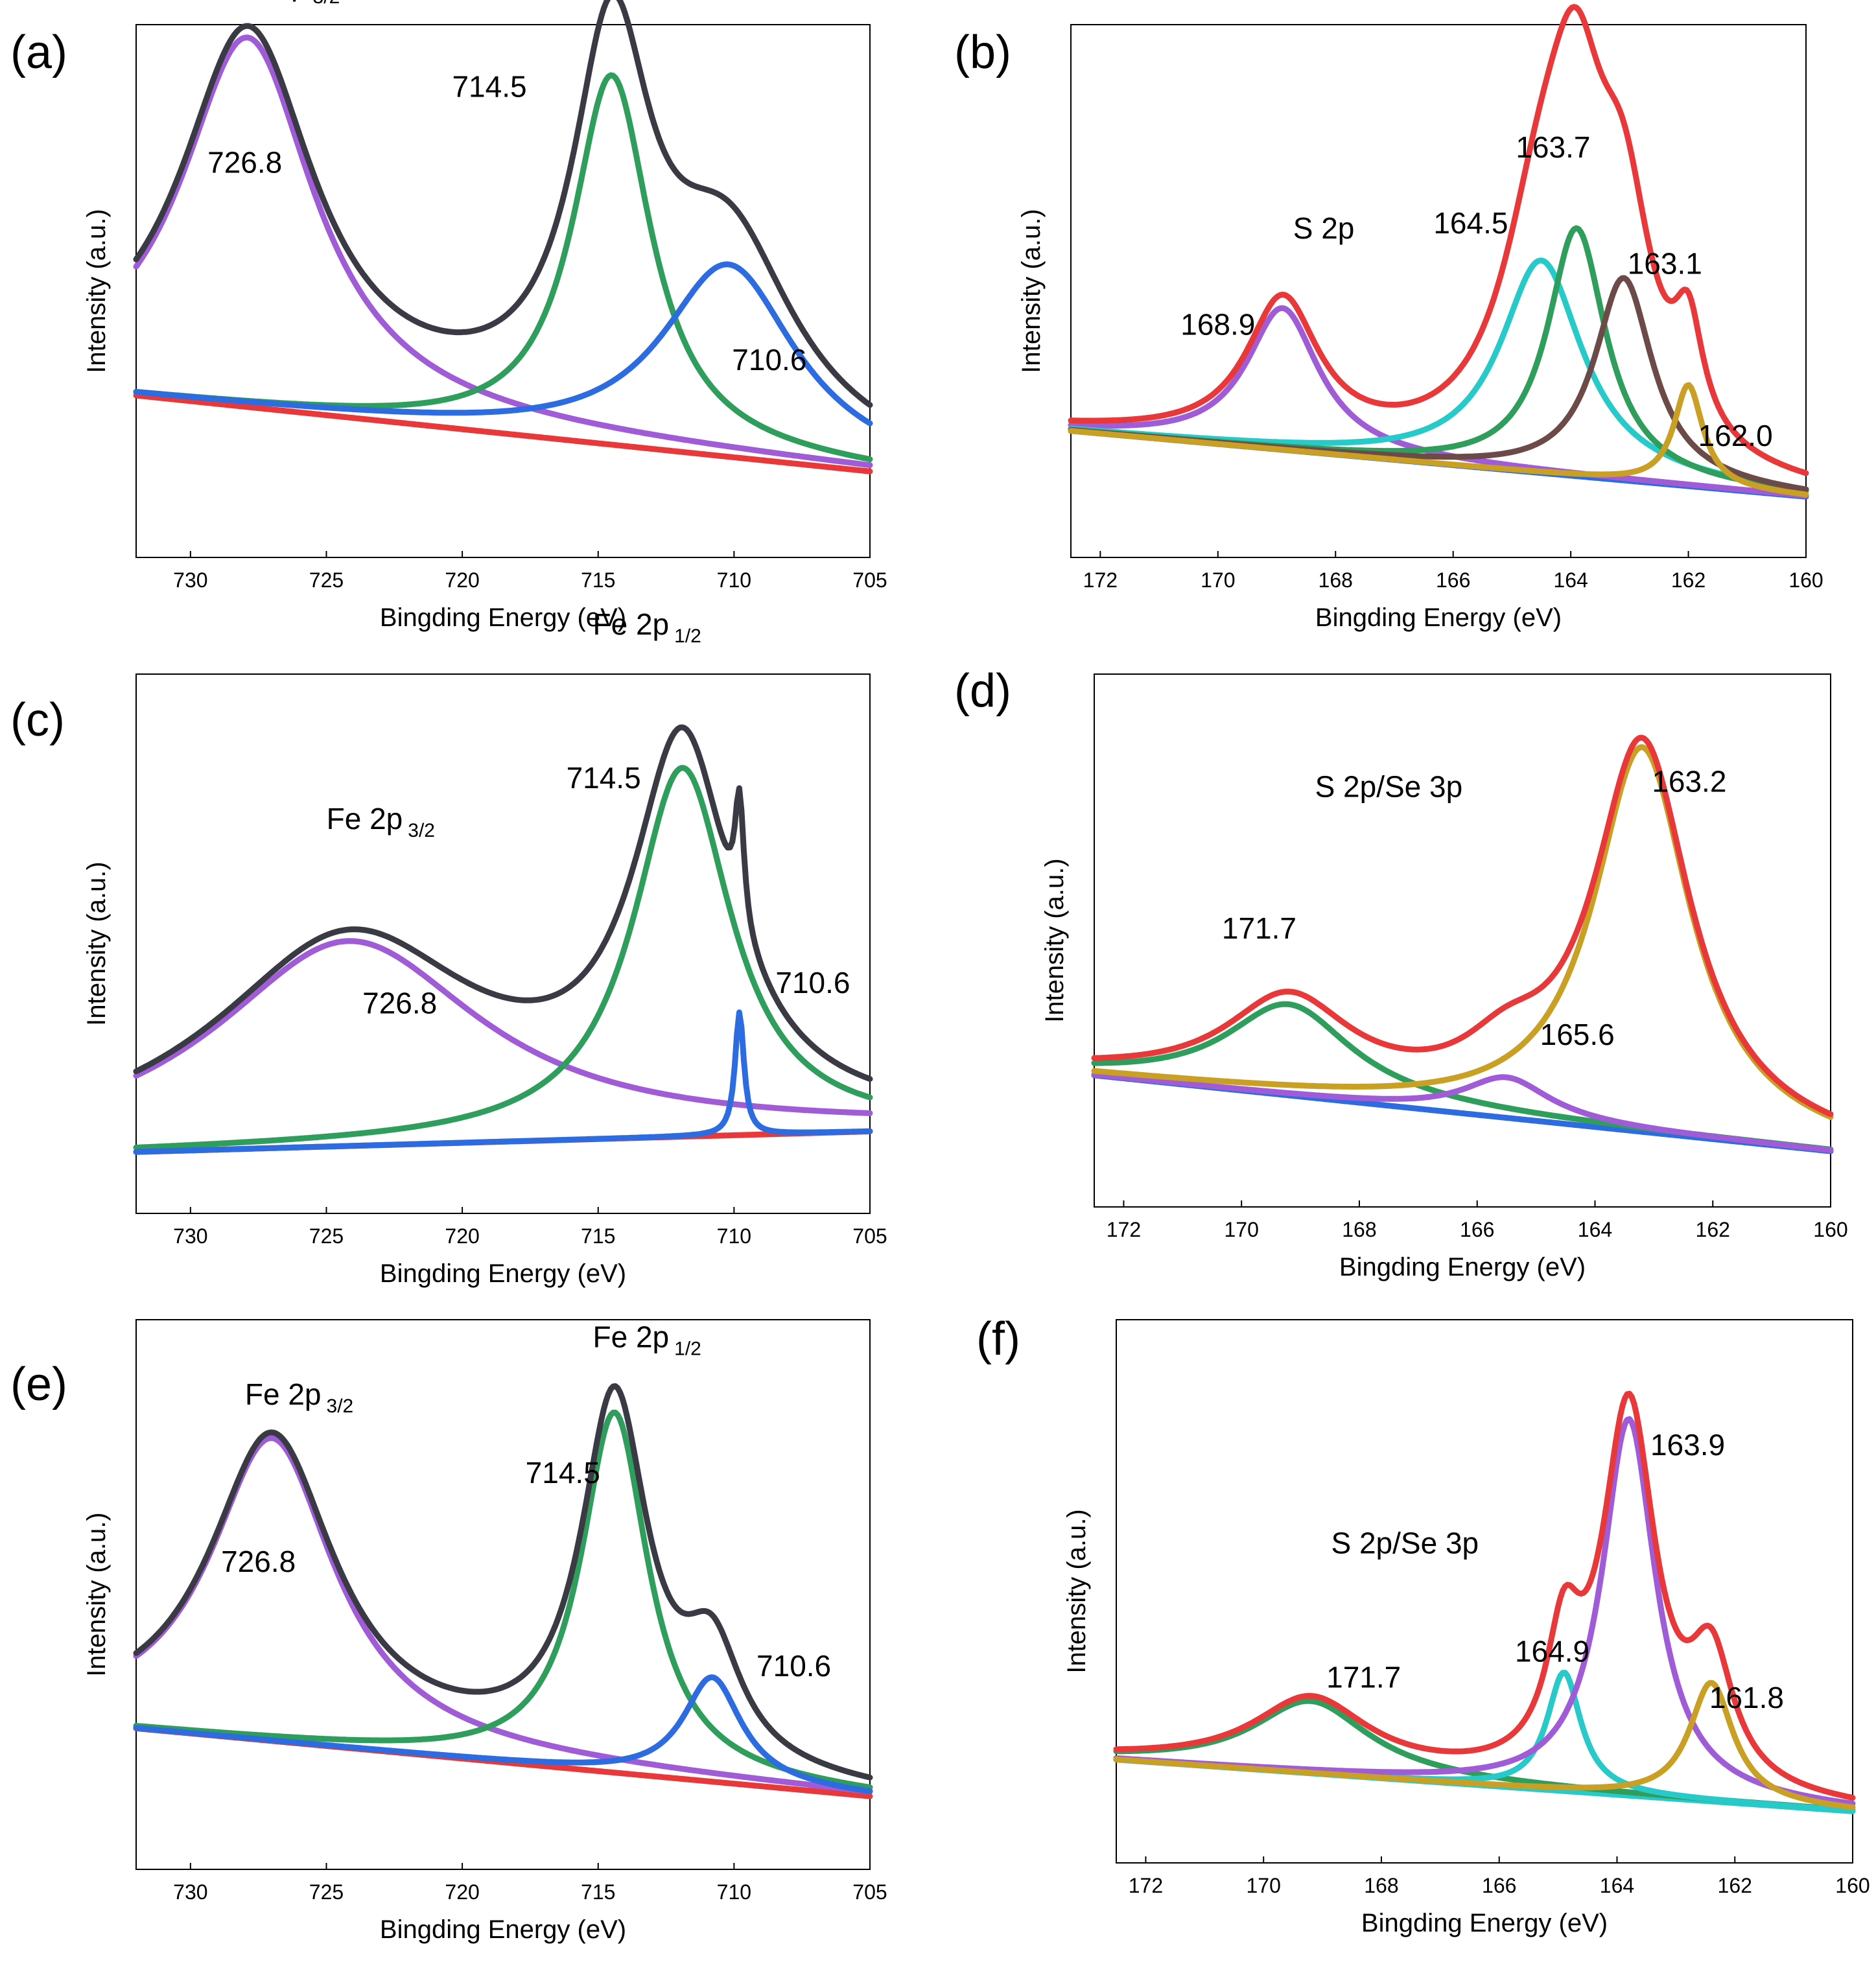  Describe the element at coordinates (983, 52) in the screenshot. I see `panel-letter: (b)` at that location.